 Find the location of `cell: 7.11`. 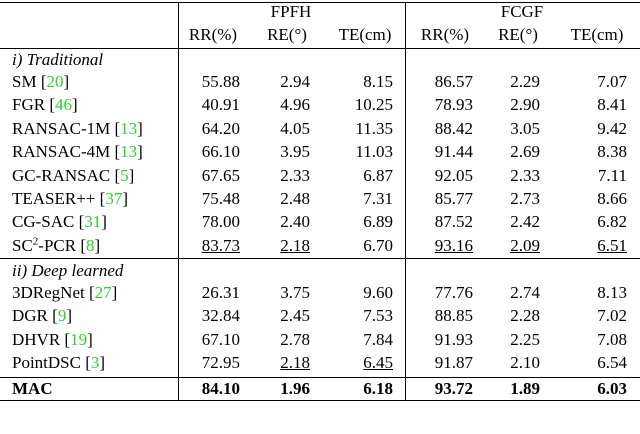

cell: 7.11 is located at coordinates (612, 175).